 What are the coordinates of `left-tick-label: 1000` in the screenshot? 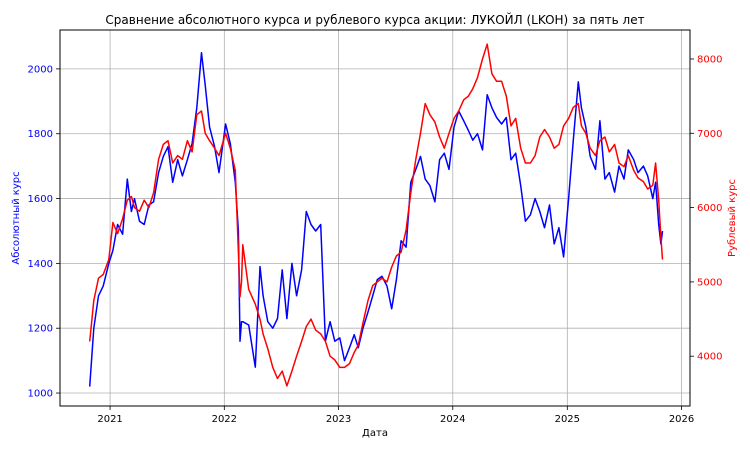 It's located at (40, 394).